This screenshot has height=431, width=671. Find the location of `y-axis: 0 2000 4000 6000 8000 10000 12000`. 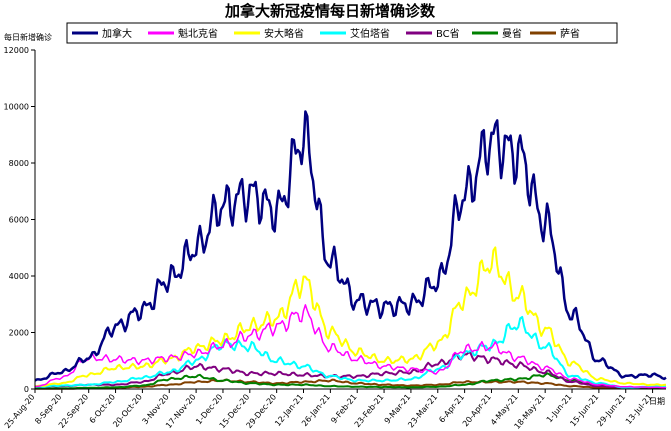

y-axis: 0 2000 4000 6000 8000 10000 12000 is located at coordinates (19, 220).